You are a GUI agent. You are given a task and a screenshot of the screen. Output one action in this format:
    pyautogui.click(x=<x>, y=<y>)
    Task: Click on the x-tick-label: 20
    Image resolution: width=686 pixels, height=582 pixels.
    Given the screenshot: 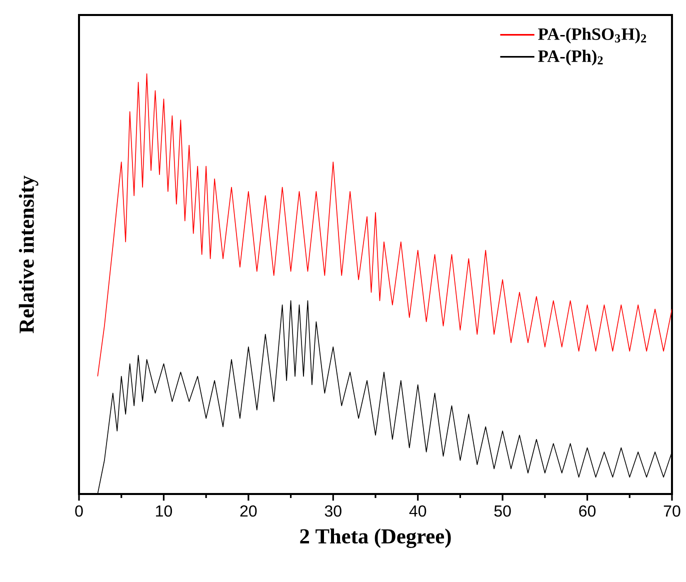 What is the action you would take?
    pyautogui.click(x=248, y=511)
    